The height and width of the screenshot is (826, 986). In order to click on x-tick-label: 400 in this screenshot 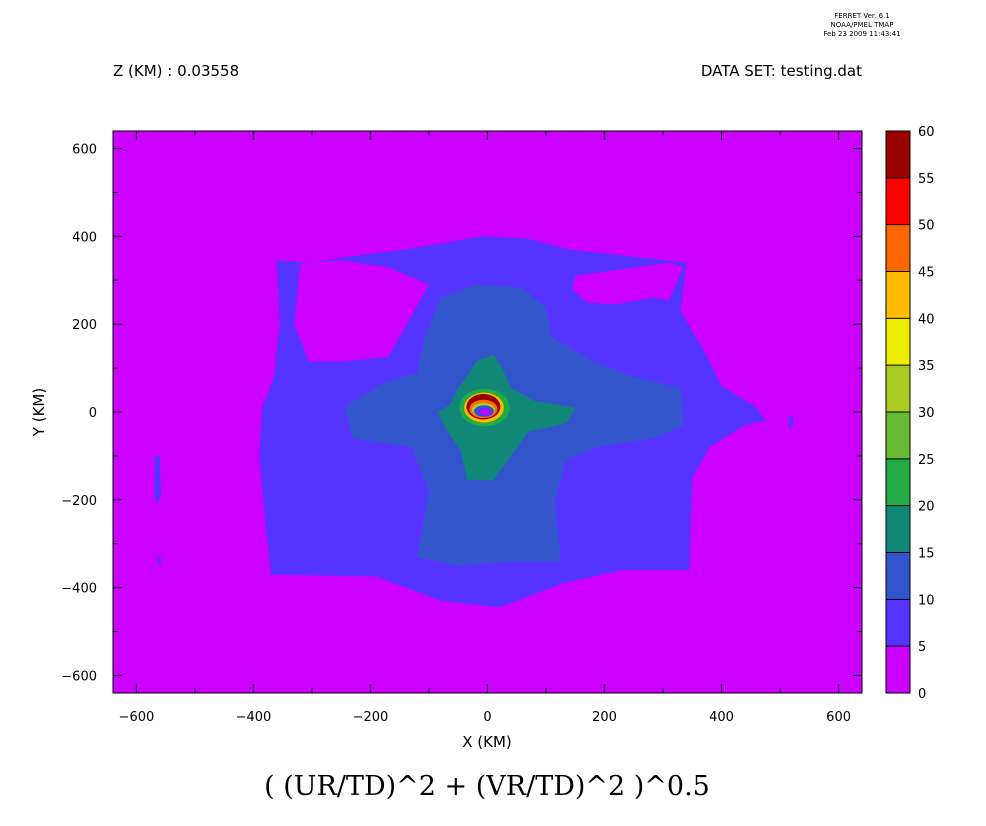, I will do `click(721, 717)`.